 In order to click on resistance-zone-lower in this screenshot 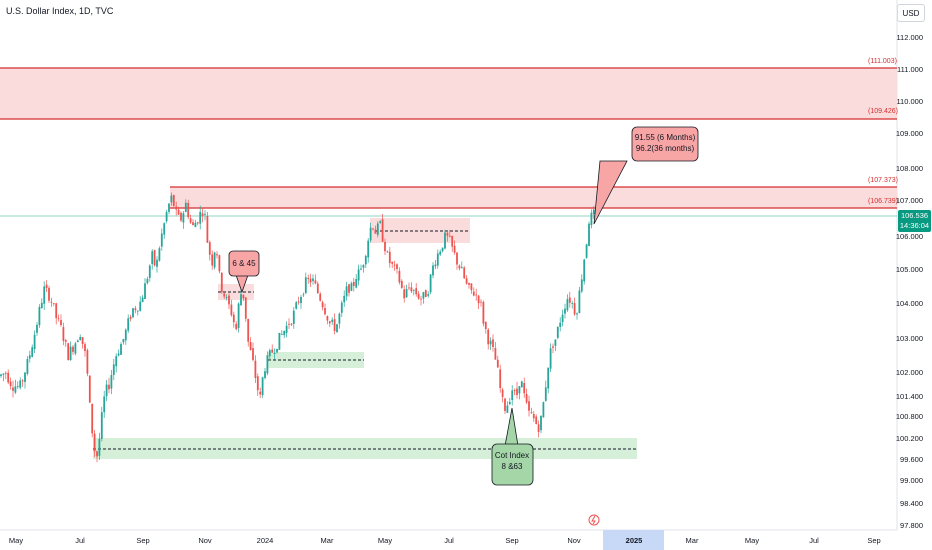, I will do `click(533, 197)`.